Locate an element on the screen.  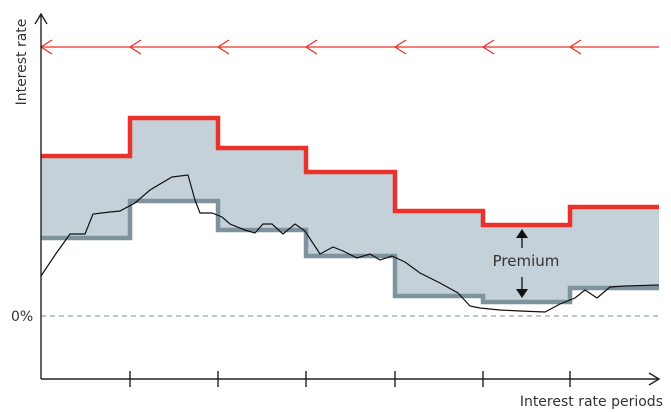
zero-percent-label: 0% is located at coordinates (22, 317).